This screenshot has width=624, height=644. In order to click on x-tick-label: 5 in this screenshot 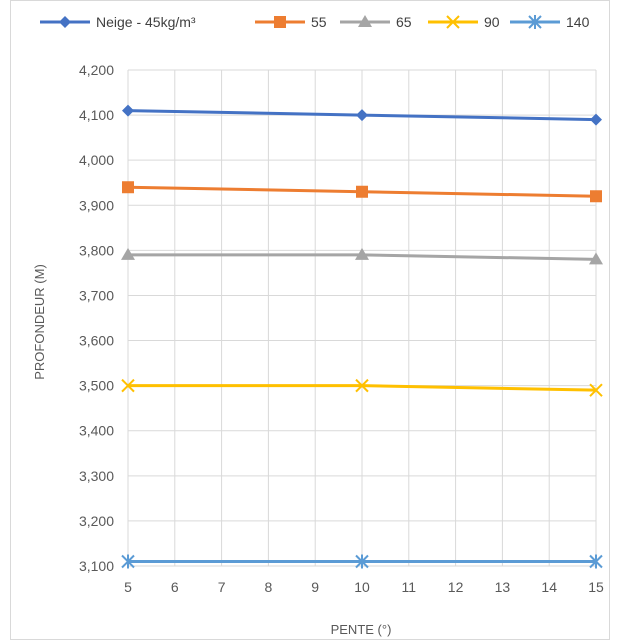, I will do `click(128, 587)`.